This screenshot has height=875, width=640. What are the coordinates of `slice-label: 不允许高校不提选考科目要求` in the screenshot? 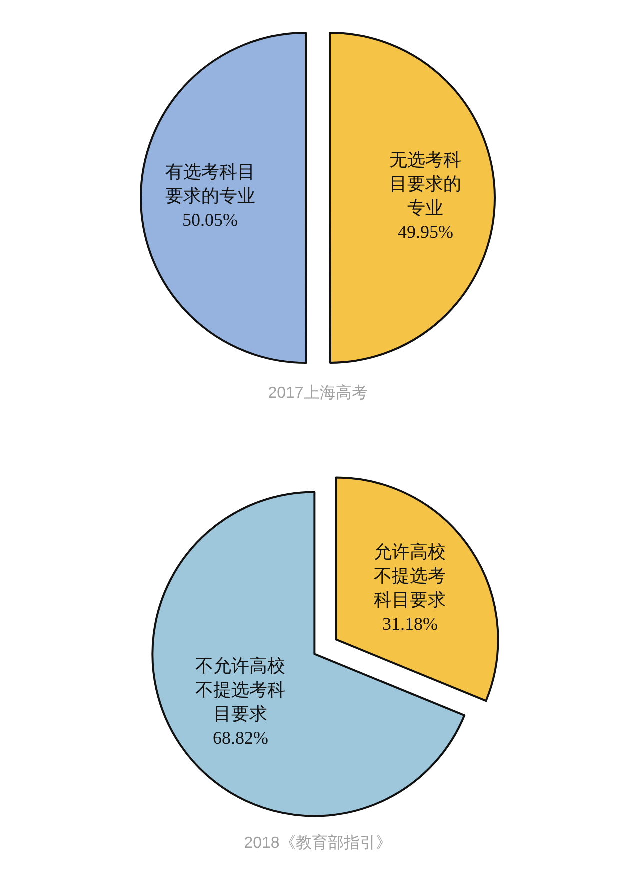 It's located at (241, 690).